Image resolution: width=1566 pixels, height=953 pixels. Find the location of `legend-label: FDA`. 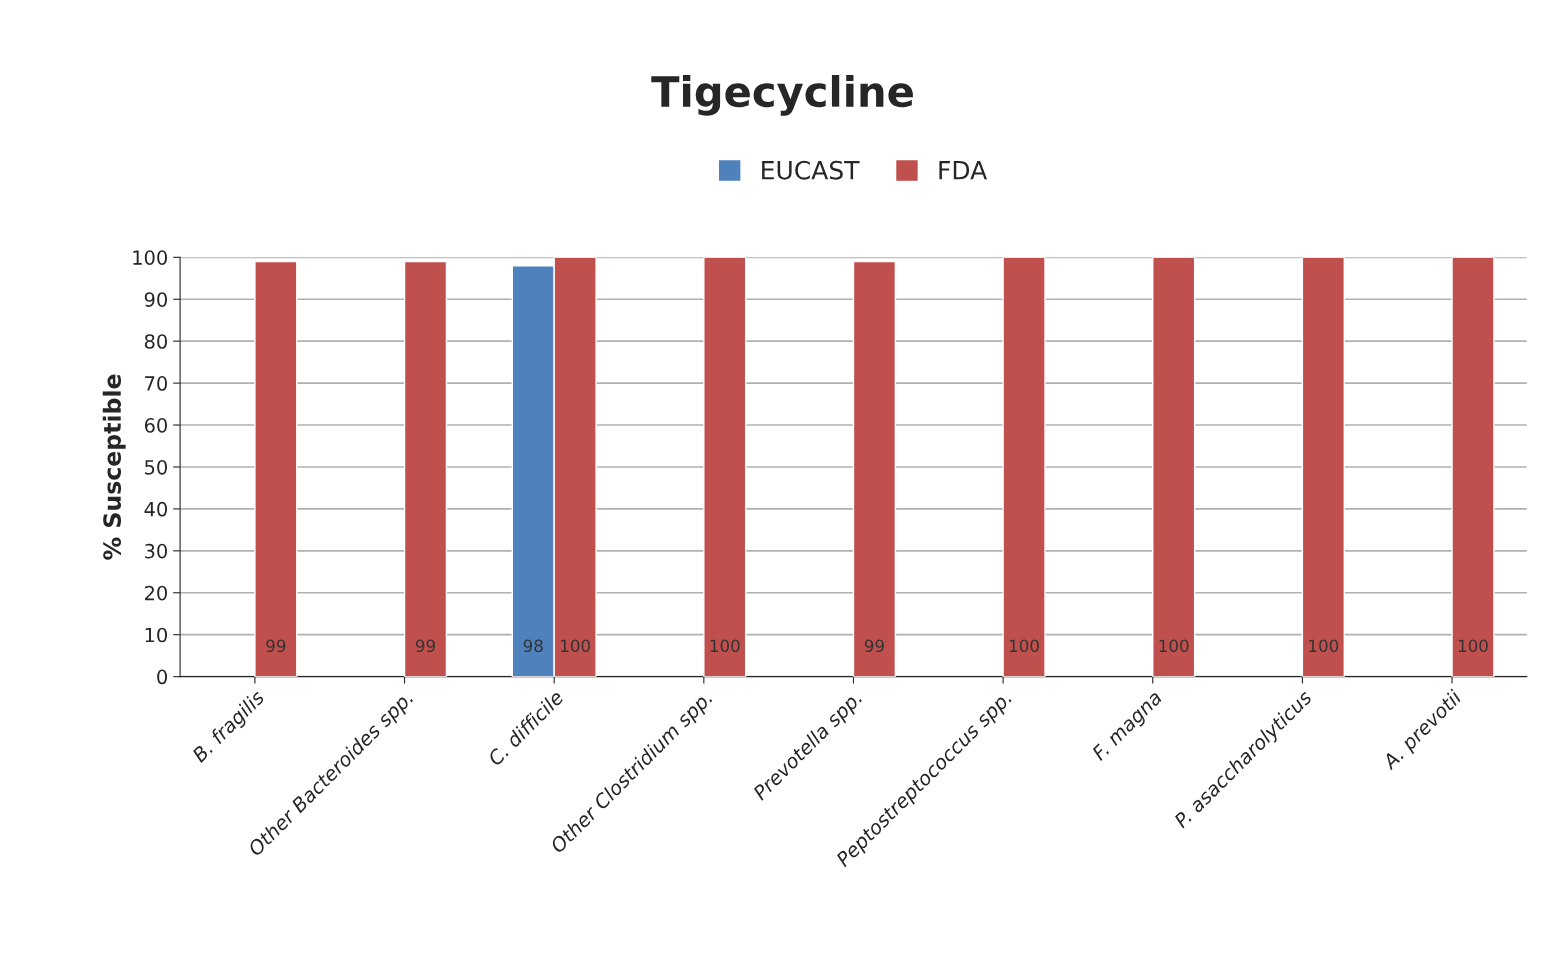

legend-label: FDA is located at coordinates (963, 170).